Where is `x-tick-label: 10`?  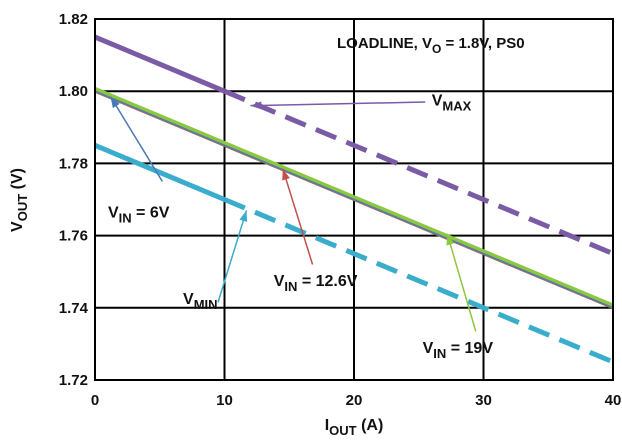 x-tick-label: 10 is located at coordinates (224, 400).